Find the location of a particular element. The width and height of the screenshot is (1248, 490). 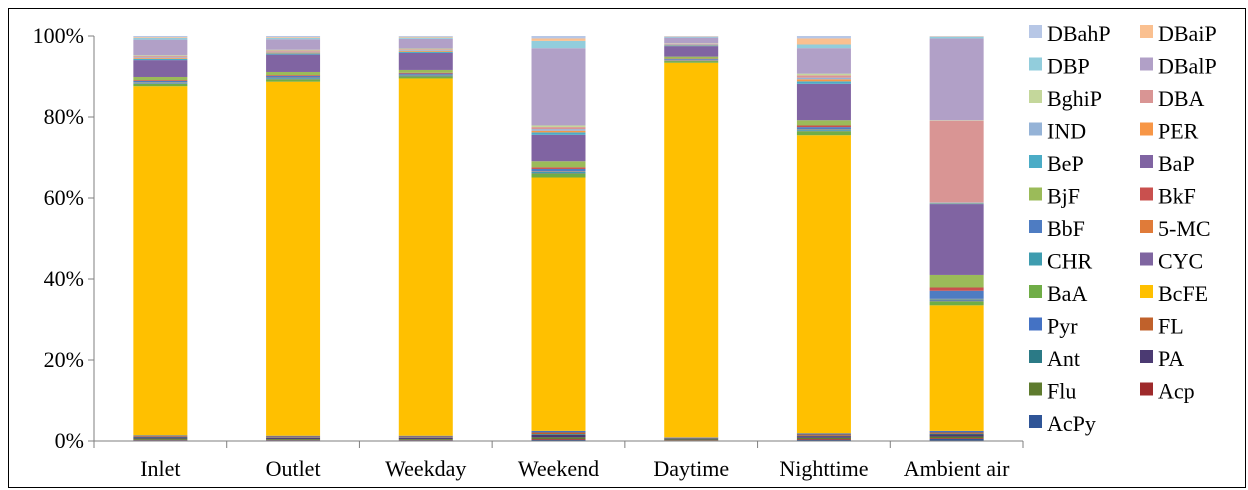

legend-label-bep: BeP is located at coordinates (1065, 163).